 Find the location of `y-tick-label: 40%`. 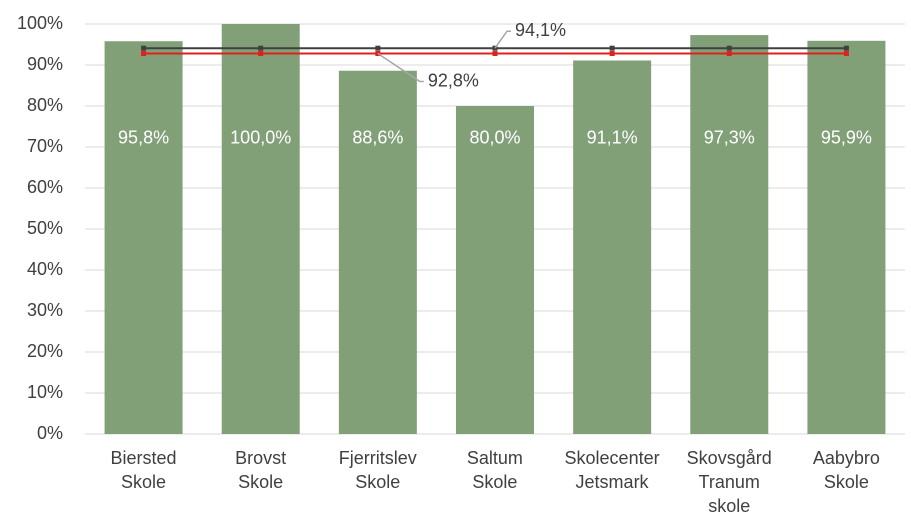

y-tick-label: 40% is located at coordinates (45, 269).